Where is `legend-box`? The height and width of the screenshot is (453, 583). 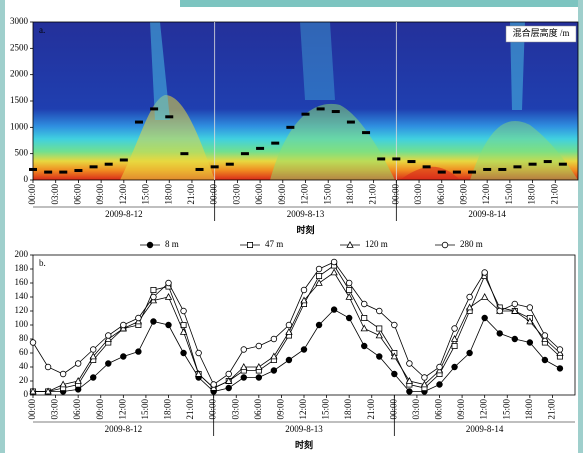
legend-box is located at coordinates (541, 34).